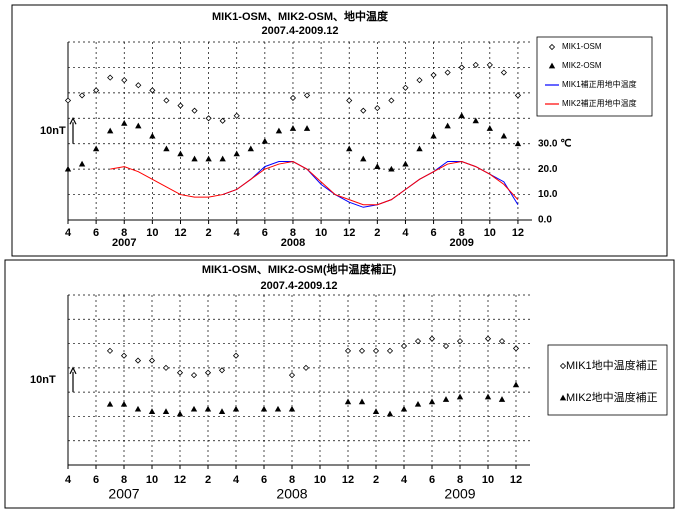 The width and height of the screenshot is (679, 517). I want to click on y2-tick-label: 10.0, so click(548, 194).